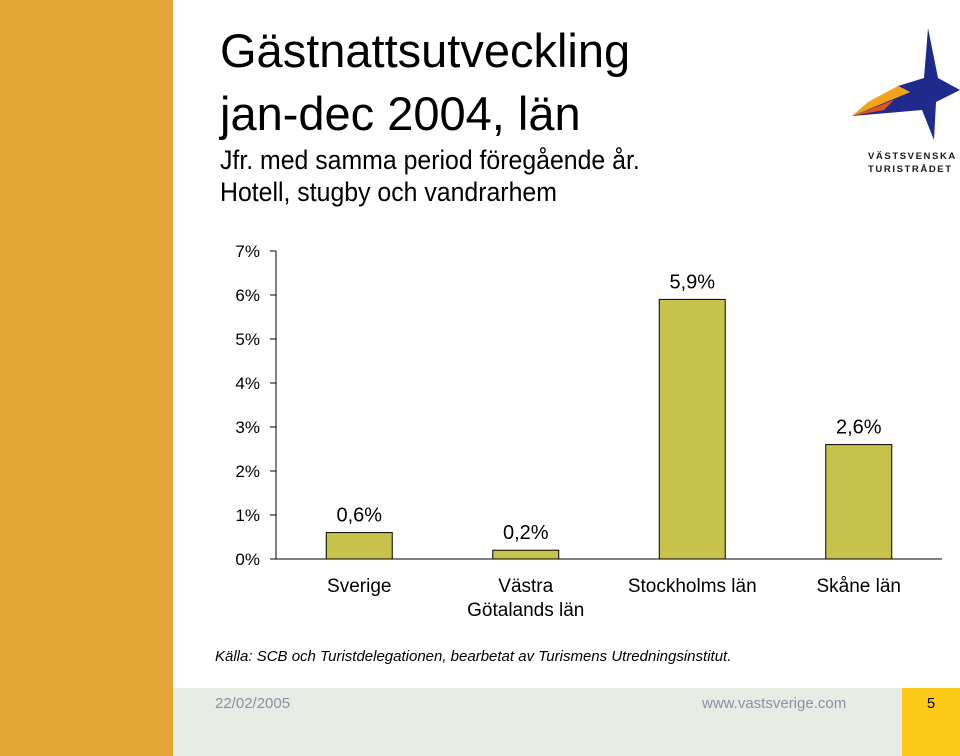 The width and height of the screenshot is (960, 756). I want to click on y-tick-label: 4%, so click(247, 383).